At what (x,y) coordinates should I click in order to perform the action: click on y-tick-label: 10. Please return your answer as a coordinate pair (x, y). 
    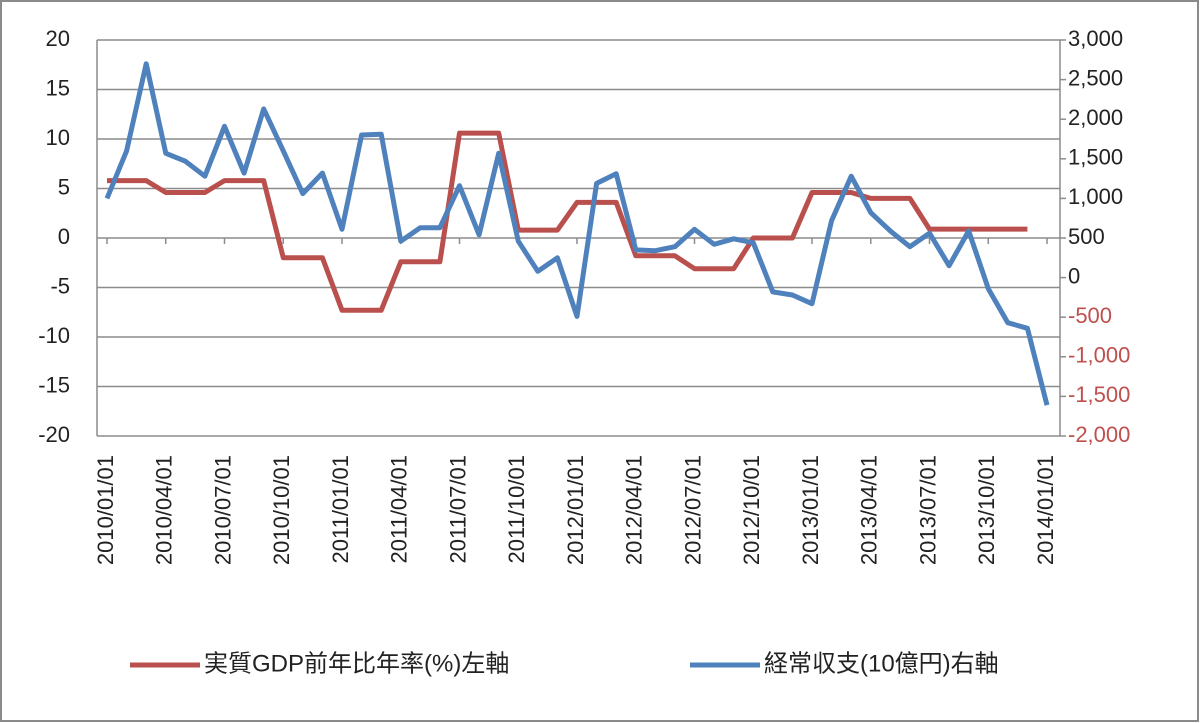
    Looking at the image, I should click on (58, 137).